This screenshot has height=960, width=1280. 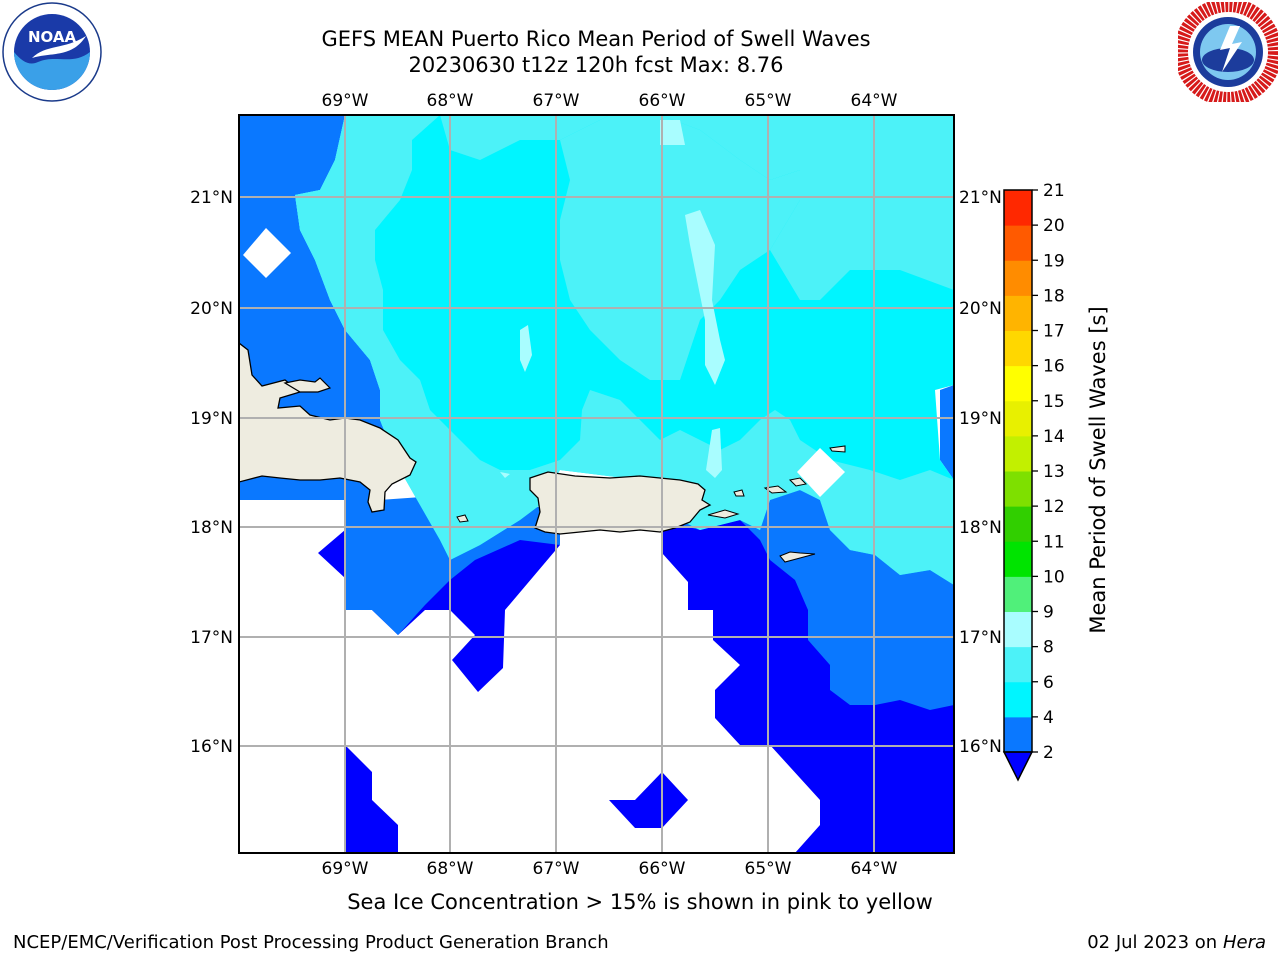 I want to click on land-hispaniola, so click(x=328, y=427).